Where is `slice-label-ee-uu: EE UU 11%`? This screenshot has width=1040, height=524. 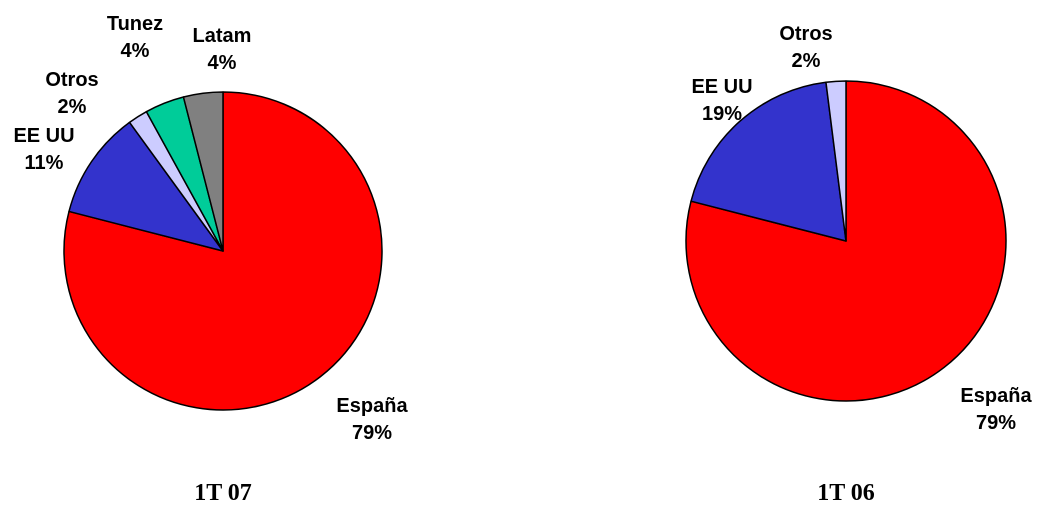 slice-label-ee-uu: EE UU 11% is located at coordinates (43, 149).